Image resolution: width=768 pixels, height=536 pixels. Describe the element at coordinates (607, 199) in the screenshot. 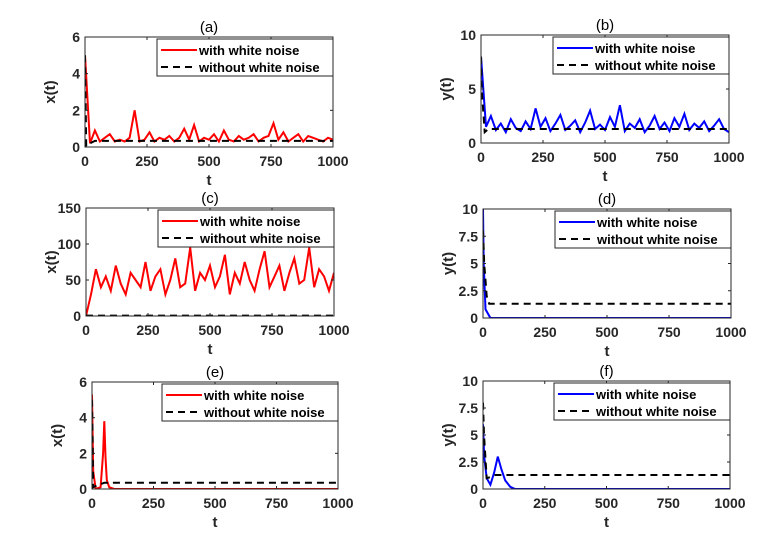

I see `subplot-title: (d)` at that location.